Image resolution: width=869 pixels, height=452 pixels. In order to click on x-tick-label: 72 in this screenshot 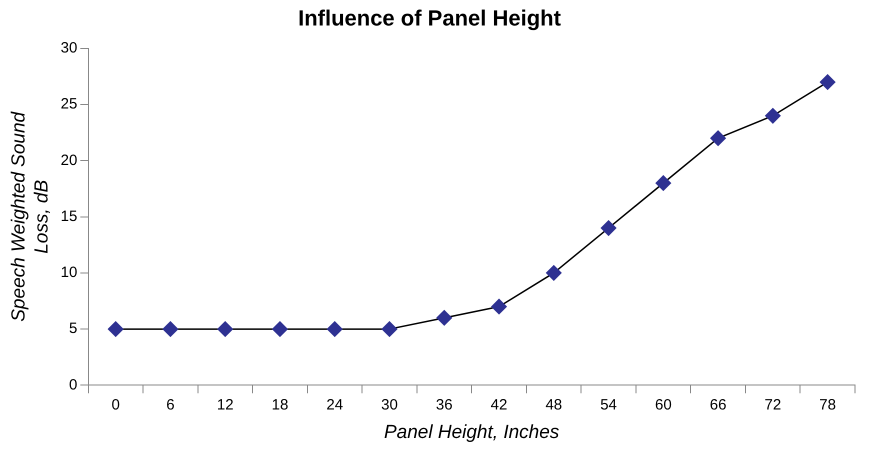, I will do `click(773, 405)`.